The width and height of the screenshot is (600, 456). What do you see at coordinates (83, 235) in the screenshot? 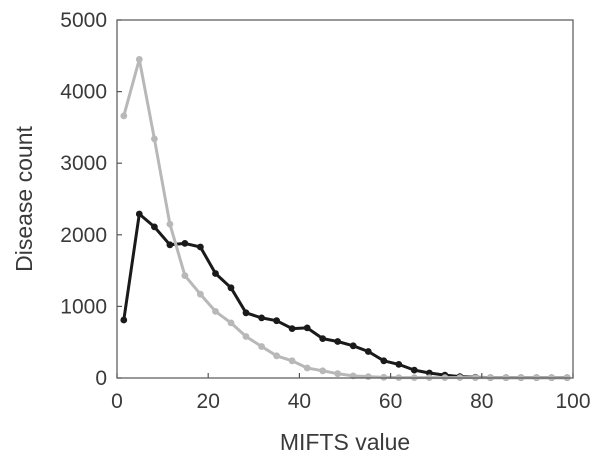
I see `y-tick-label: 2000` at bounding box center [83, 235].